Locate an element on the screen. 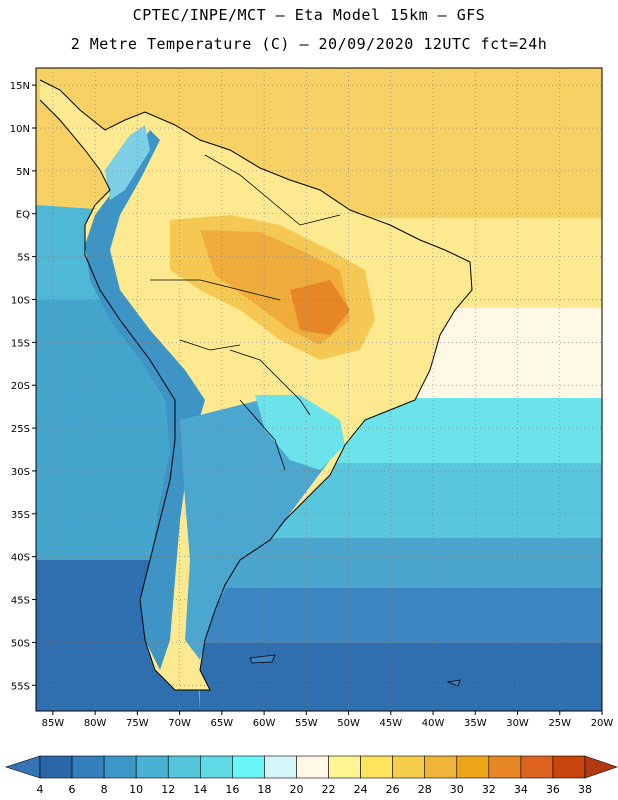 This screenshot has height=800, width=618. colorbar-under-arrow is located at coordinates (23, 767).